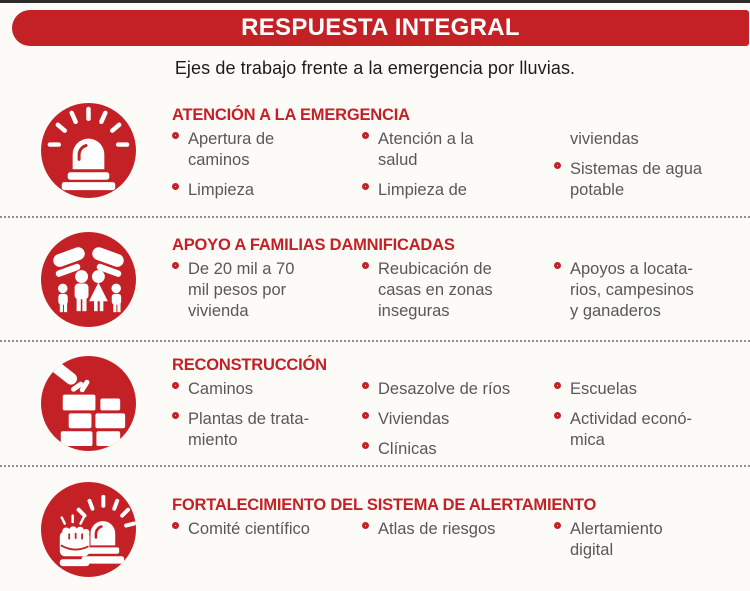 The image size is (750, 591). What do you see at coordinates (407, 449) in the screenshot?
I see `list-item-text: Clínicas` at bounding box center [407, 449].